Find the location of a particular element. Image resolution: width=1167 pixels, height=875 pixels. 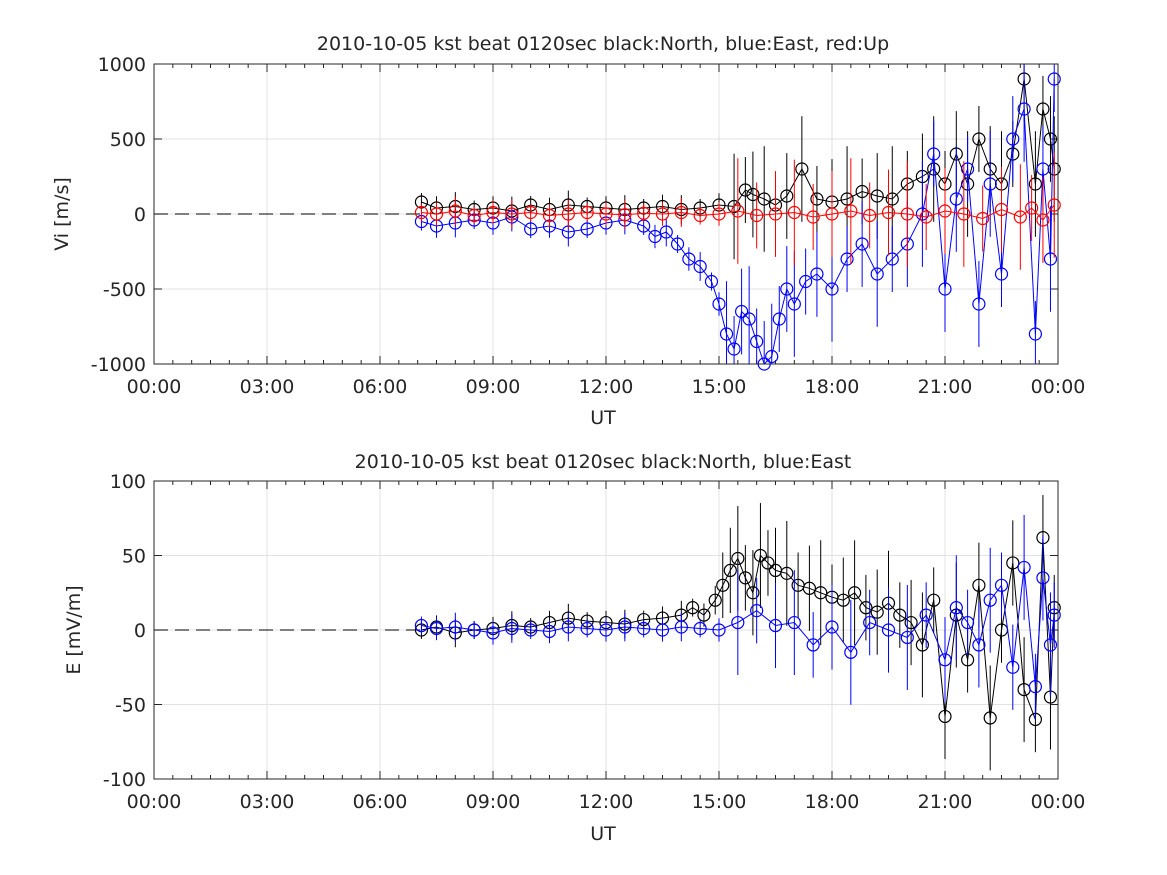

y-tick-label: -100 is located at coordinates (124, 780).